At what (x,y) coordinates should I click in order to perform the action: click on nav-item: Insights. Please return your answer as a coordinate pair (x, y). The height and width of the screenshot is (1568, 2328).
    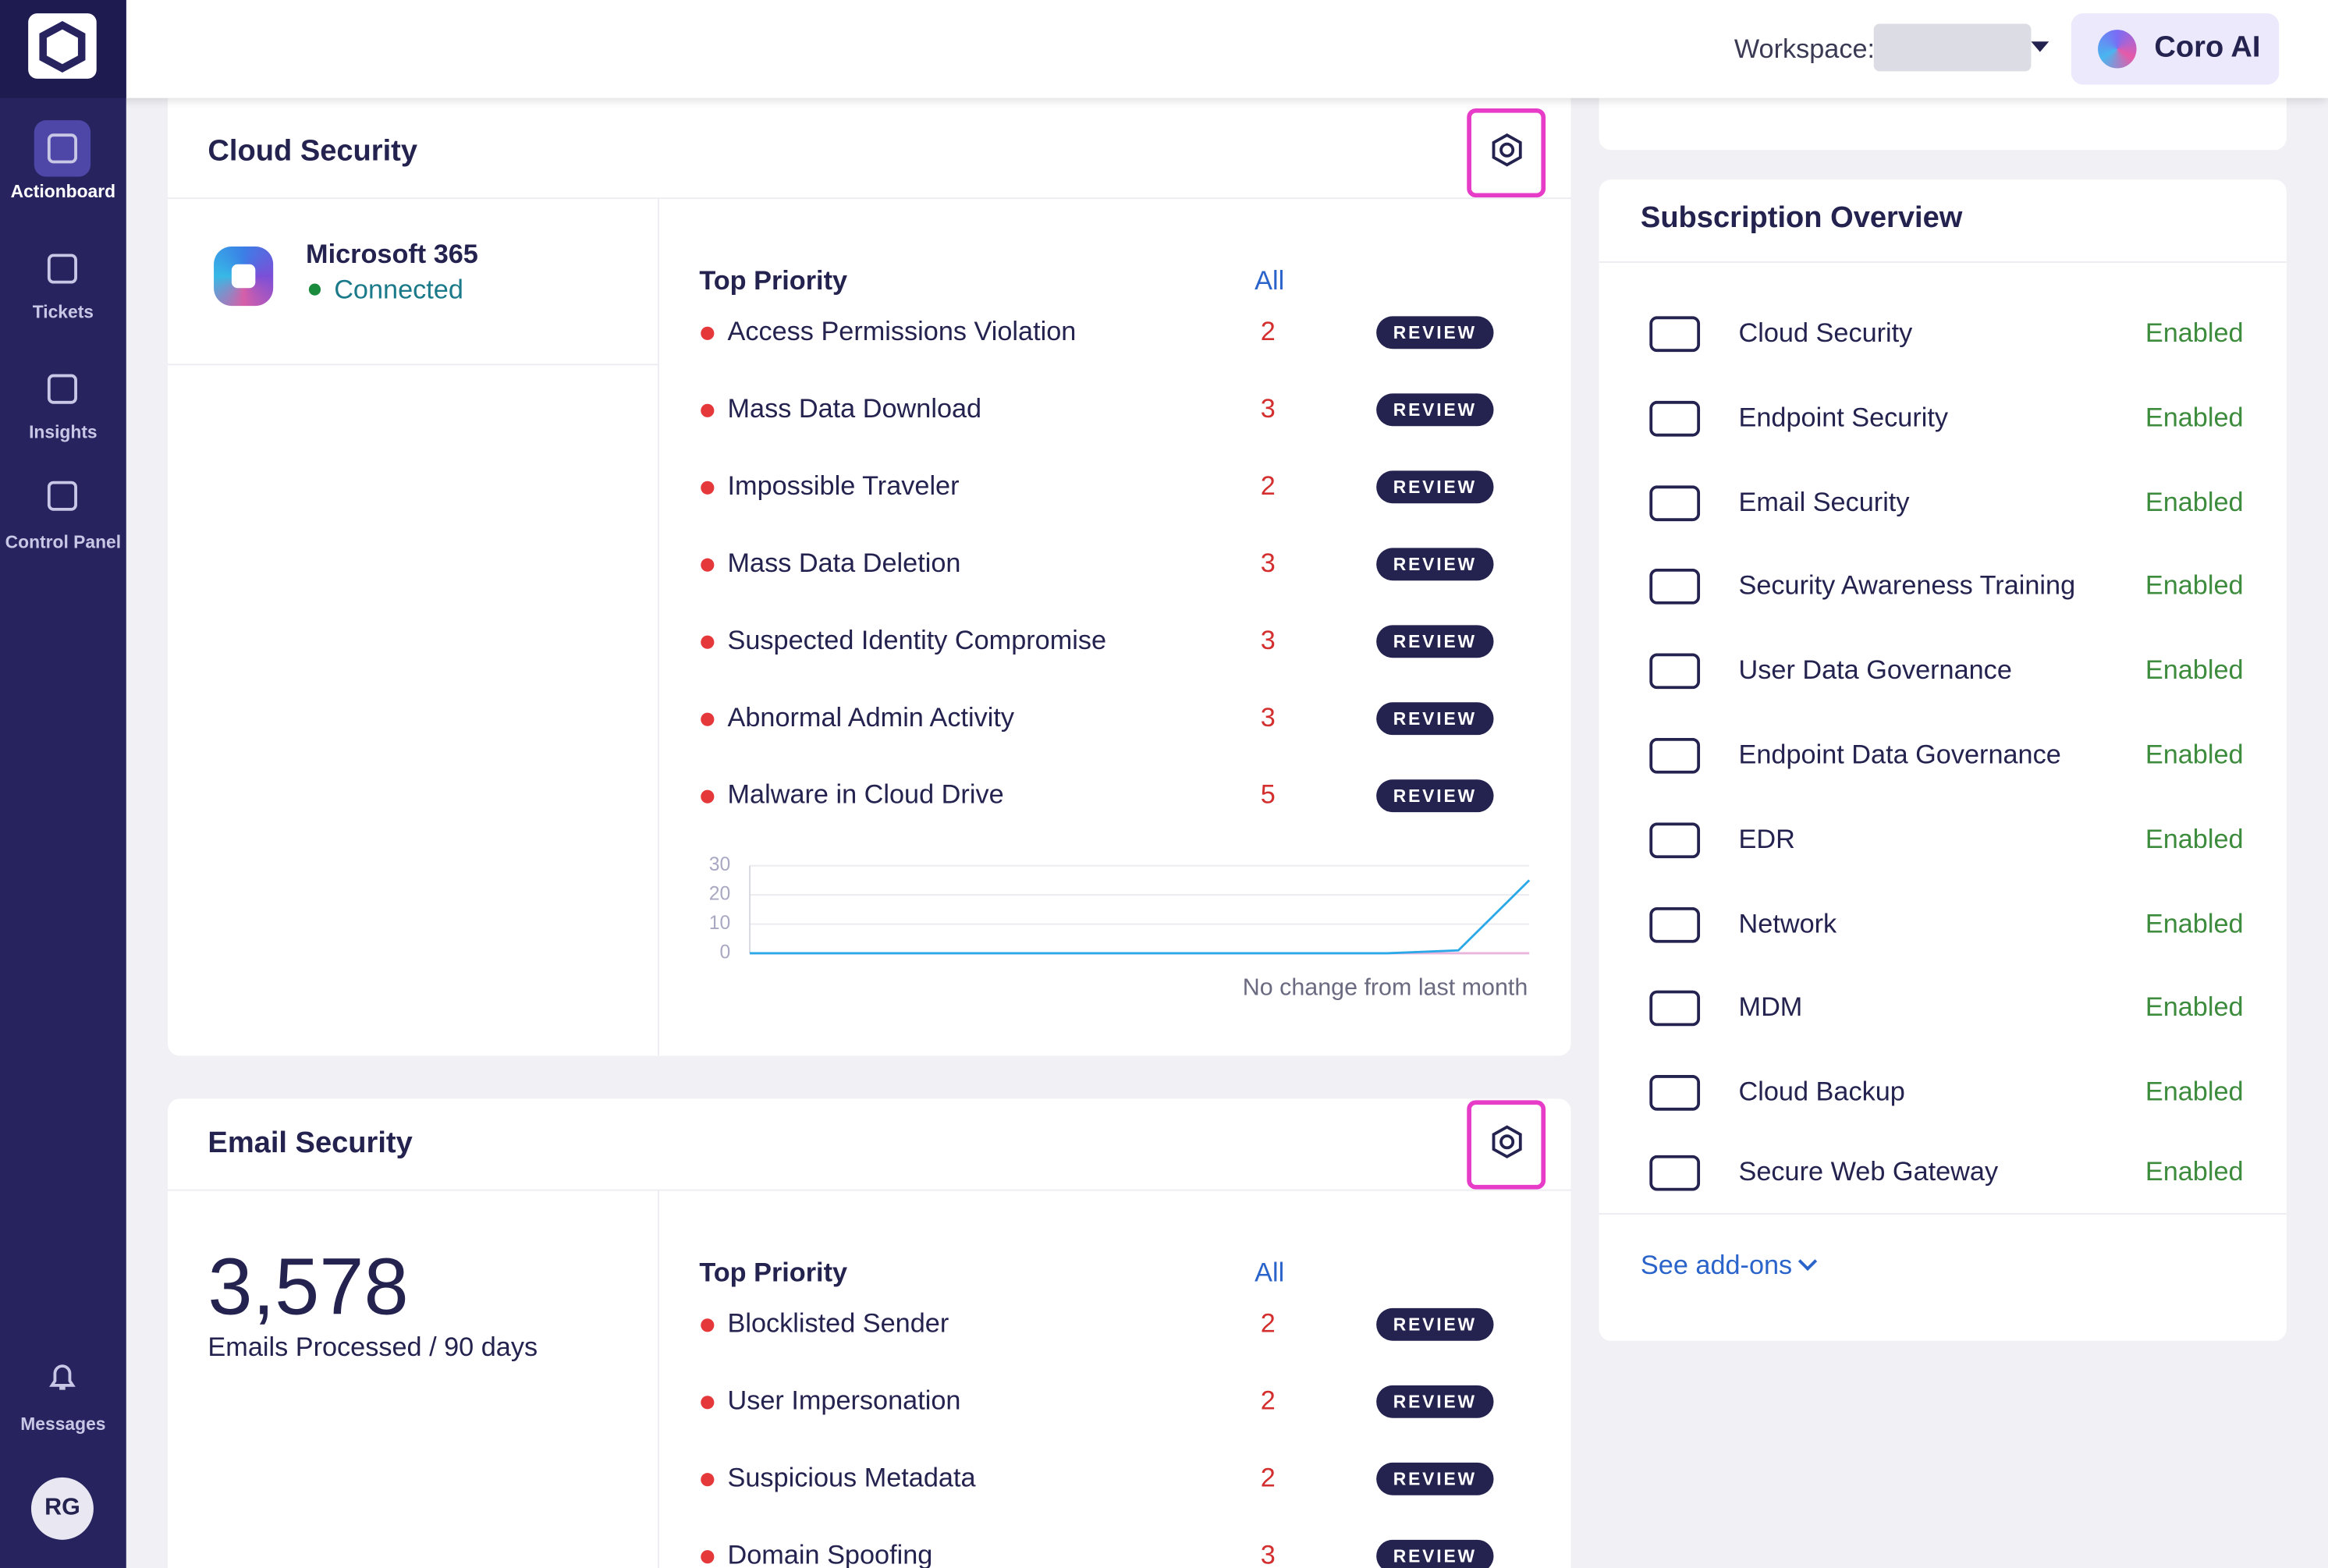
    Looking at the image, I should click on (64, 432).